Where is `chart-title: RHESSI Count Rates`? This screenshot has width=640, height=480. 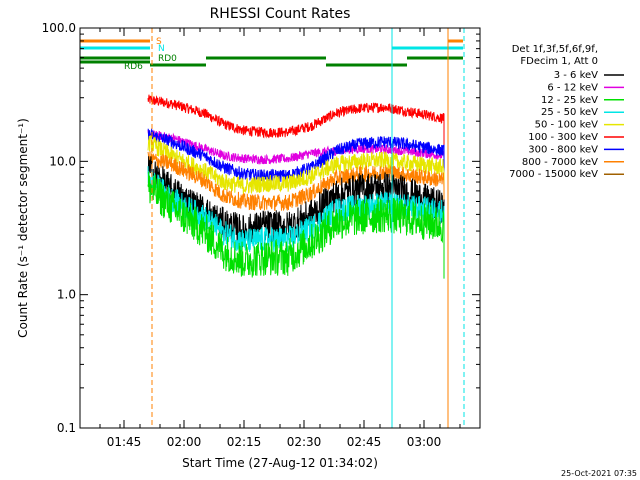
chart-title: RHESSI Count Rates is located at coordinates (280, 14).